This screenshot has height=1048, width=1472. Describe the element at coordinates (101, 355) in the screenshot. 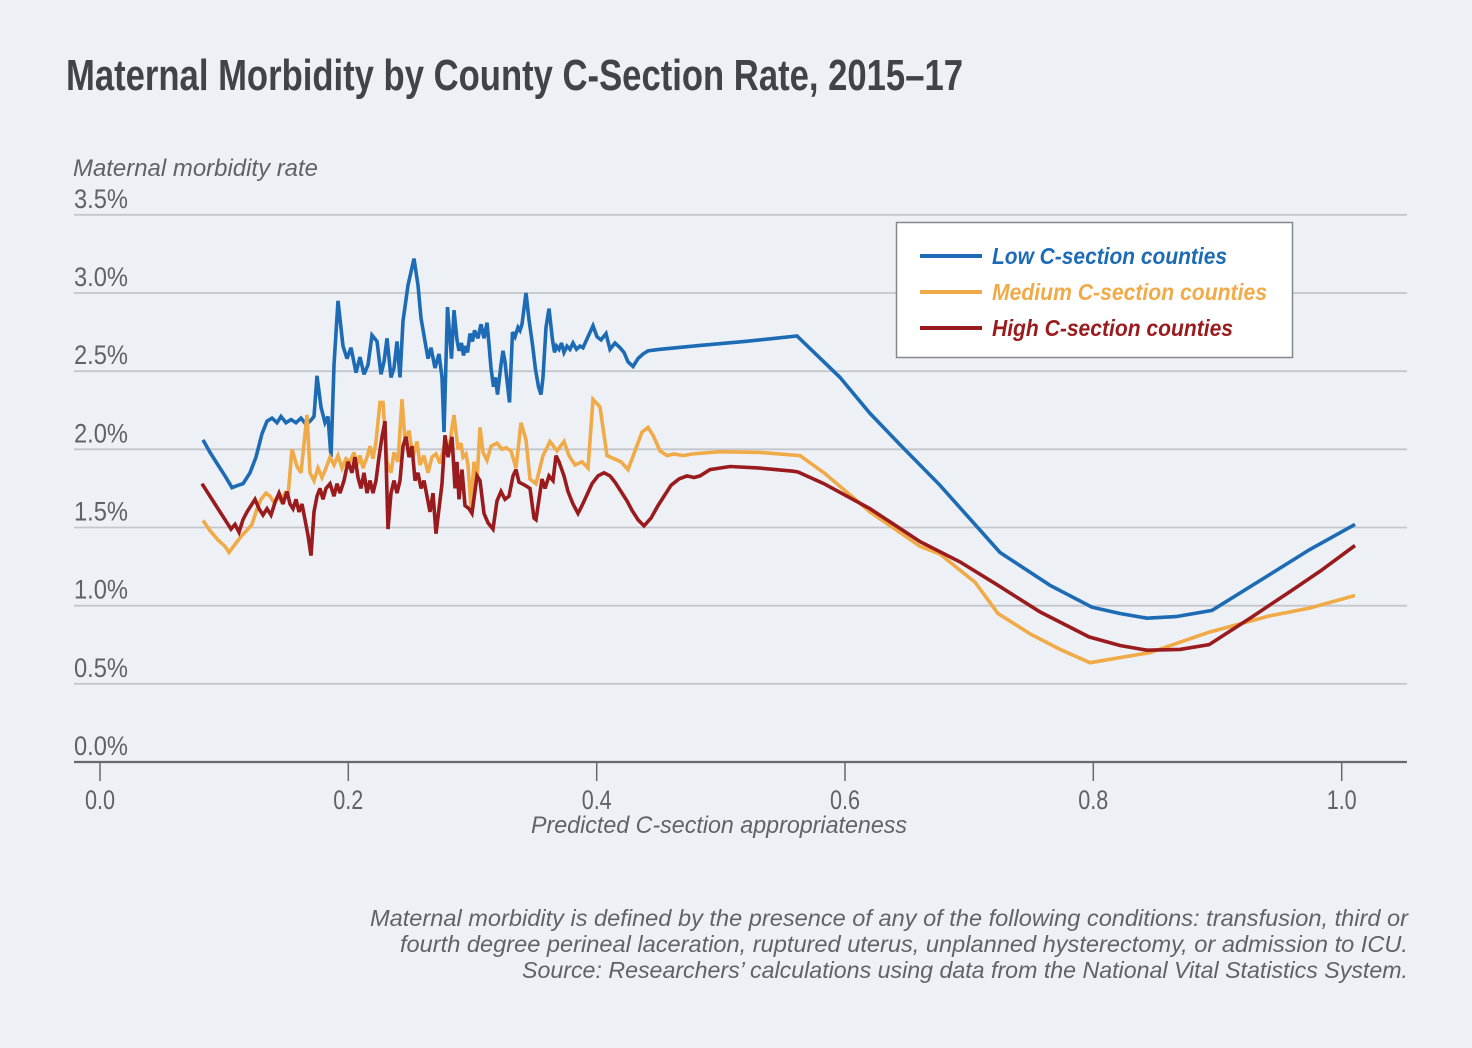

I see `svg-text: 2.5%` at that location.